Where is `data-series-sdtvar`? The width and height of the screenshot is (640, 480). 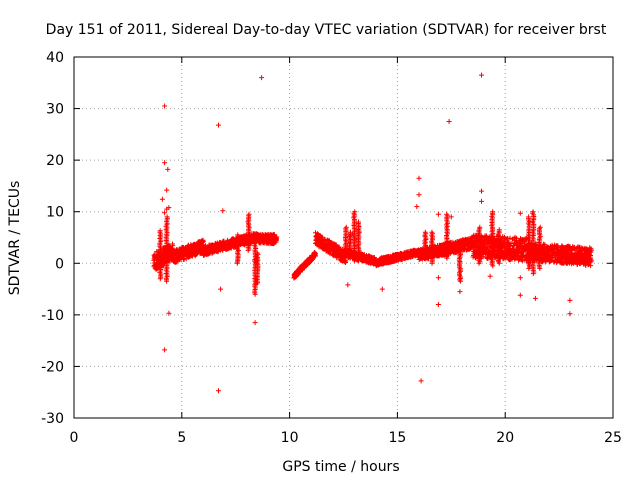
data-series-sdtvar is located at coordinates (372, 253).